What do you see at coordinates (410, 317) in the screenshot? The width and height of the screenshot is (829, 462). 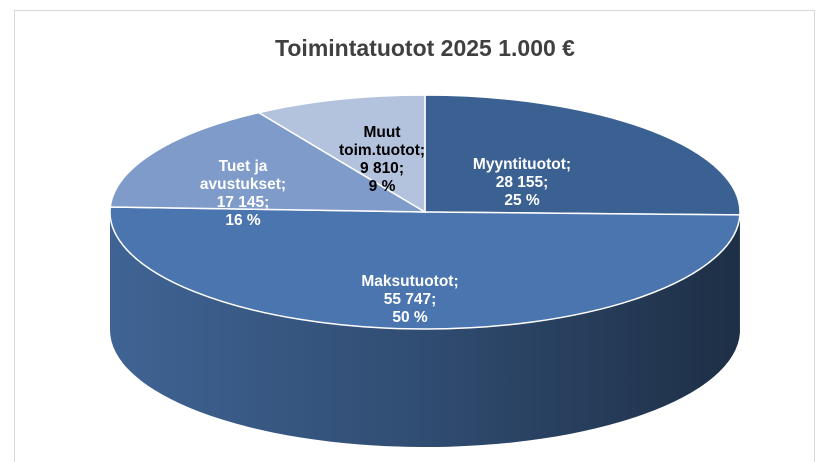 I see `label-text: 50 %` at bounding box center [410, 317].